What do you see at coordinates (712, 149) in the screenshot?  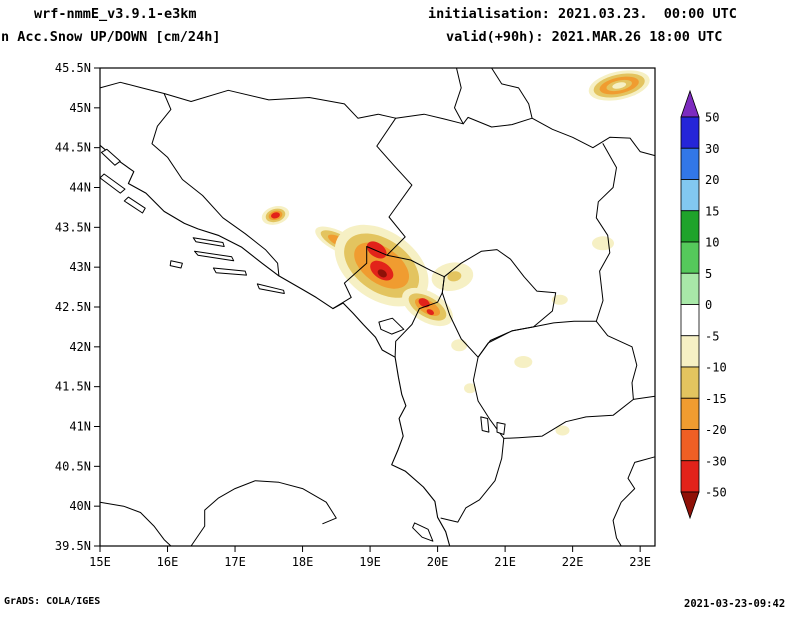 I see `colorbar-label: 30` at bounding box center [712, 149].